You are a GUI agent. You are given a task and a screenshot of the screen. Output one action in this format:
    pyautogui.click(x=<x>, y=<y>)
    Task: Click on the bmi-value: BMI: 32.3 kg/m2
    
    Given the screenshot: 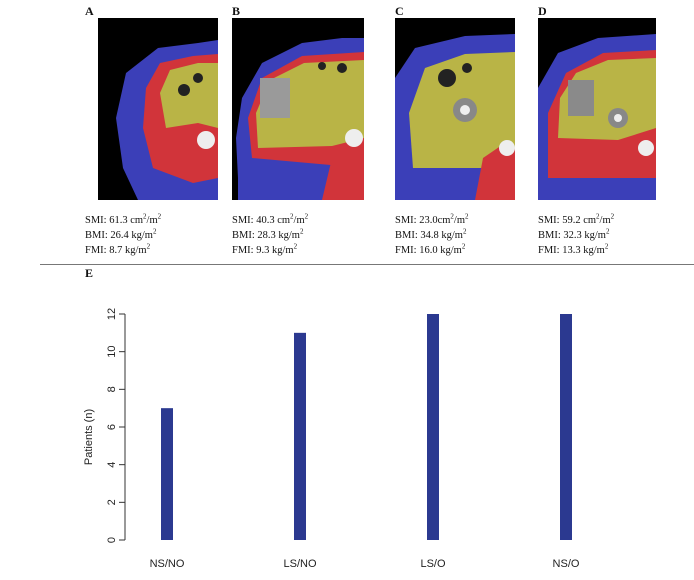 What is the action you would take?
    pyautogui.click(x=574, y=234)
    